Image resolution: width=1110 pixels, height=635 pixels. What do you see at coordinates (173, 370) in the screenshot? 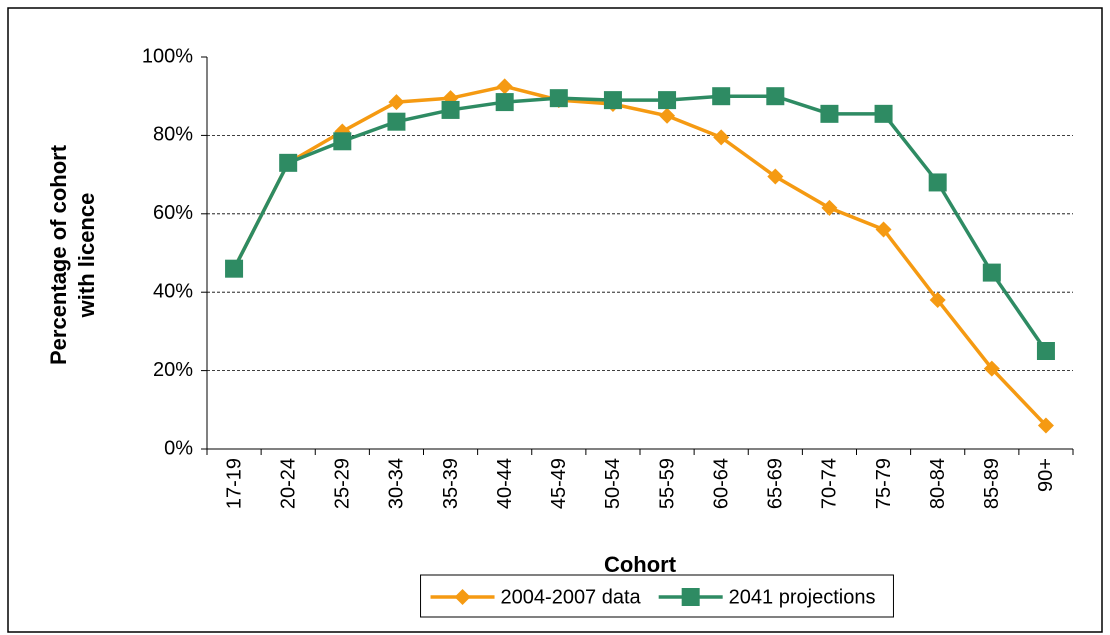
I see `y-tick-label: 20%` at bounding box center [173, 370].